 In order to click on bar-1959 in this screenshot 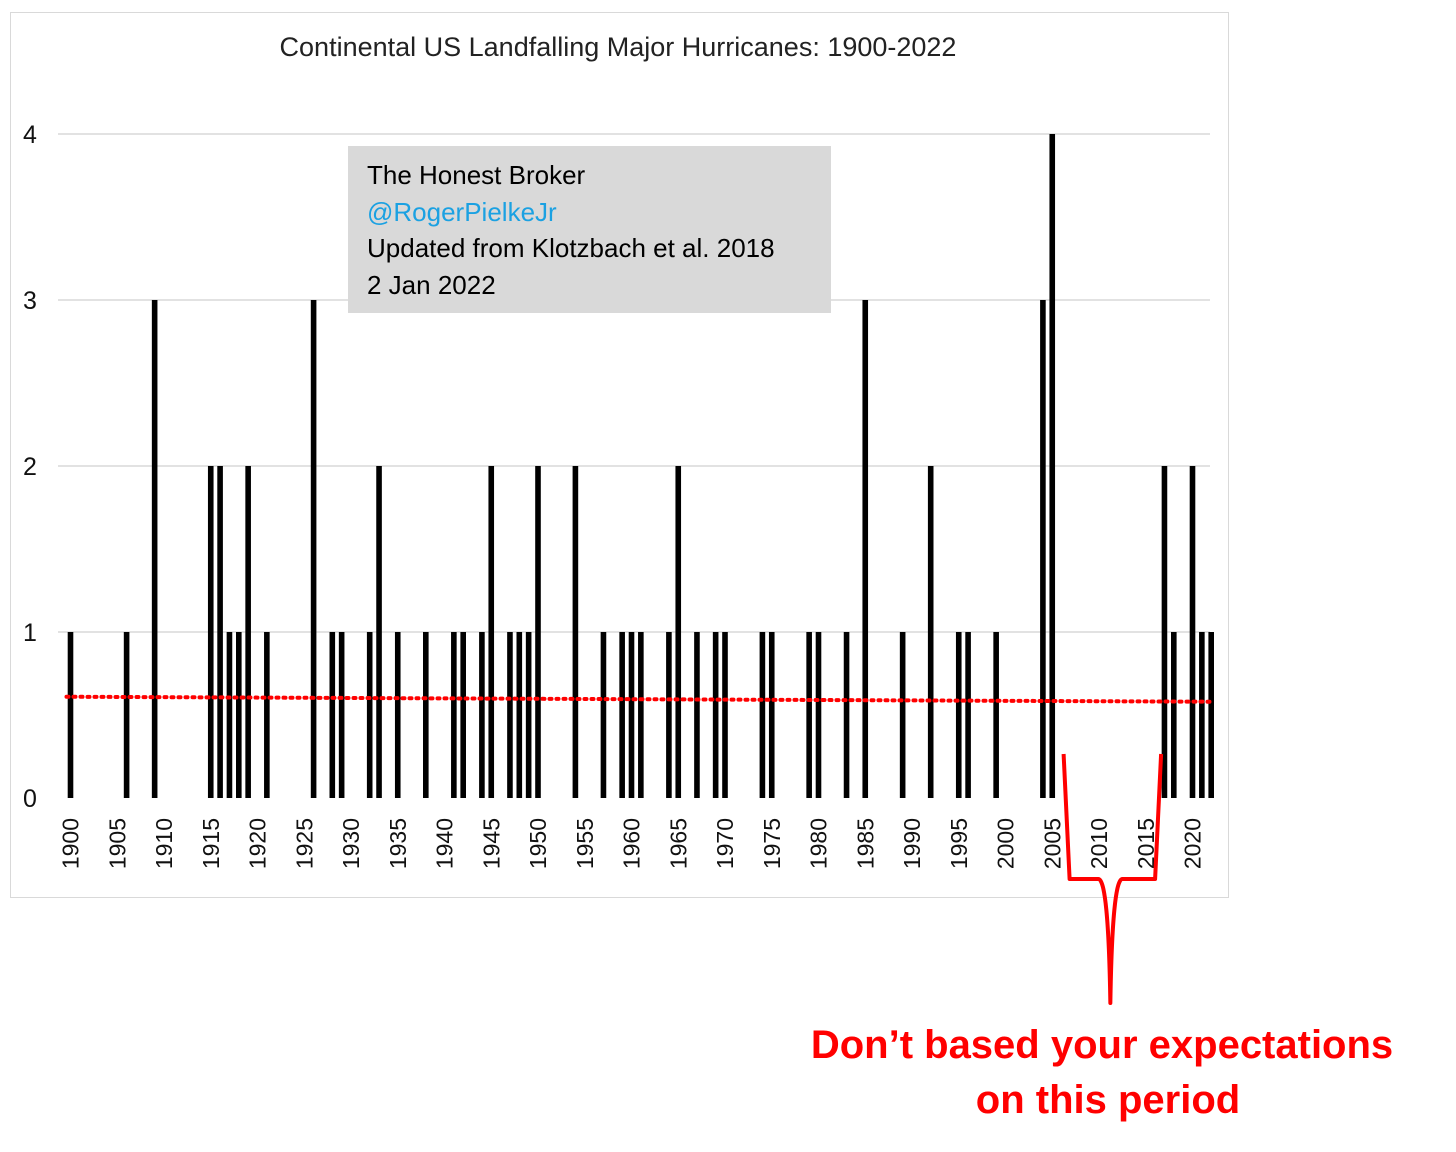, I will do `click(622, 715)`.